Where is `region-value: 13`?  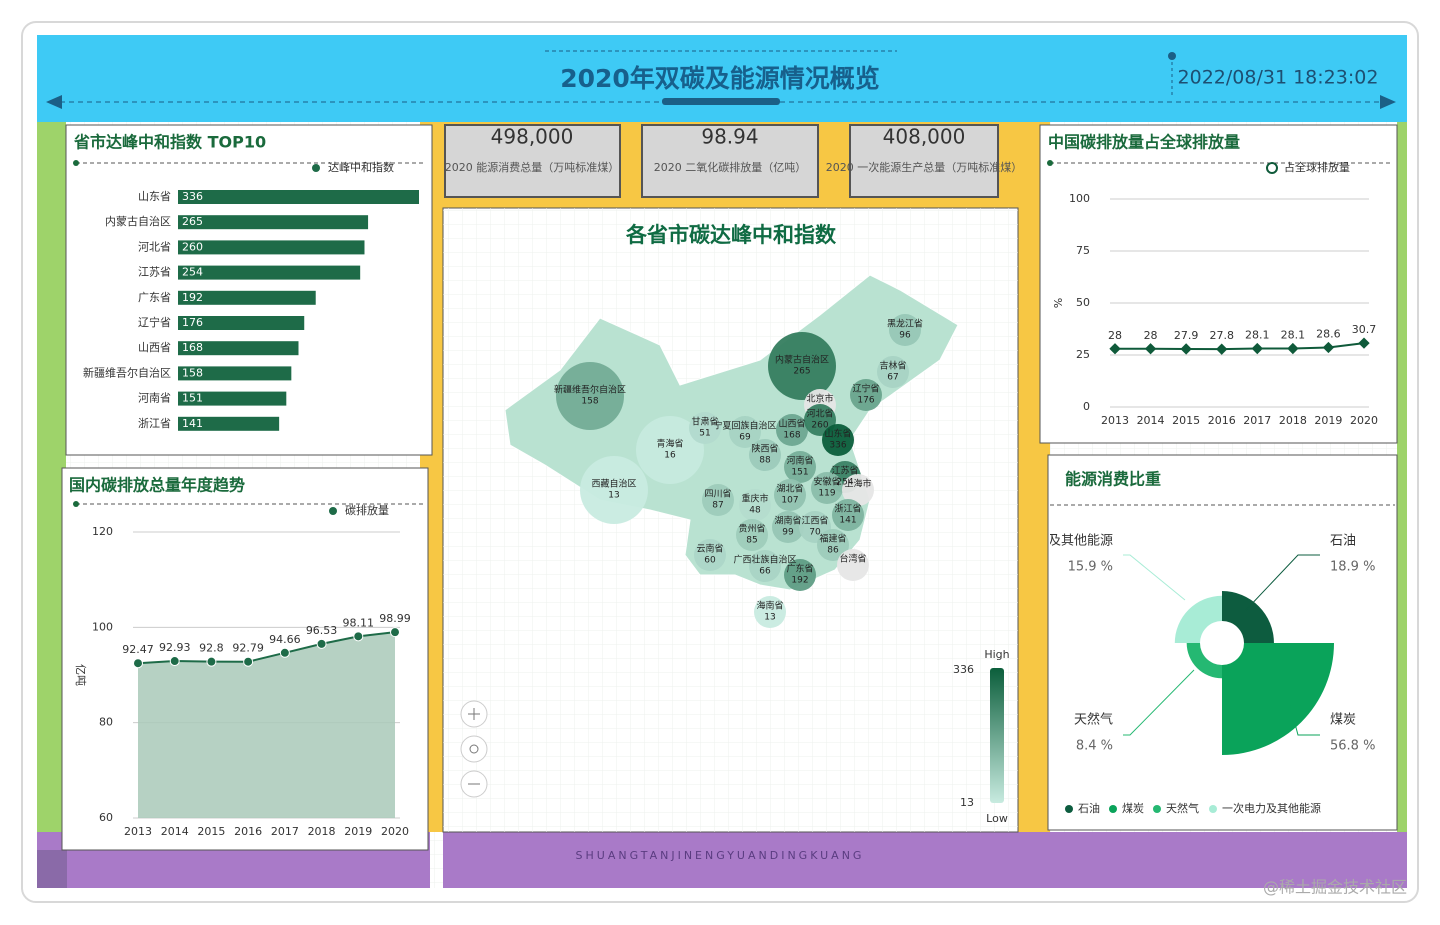 region-value: 13 is located at coordinates (613, 496).